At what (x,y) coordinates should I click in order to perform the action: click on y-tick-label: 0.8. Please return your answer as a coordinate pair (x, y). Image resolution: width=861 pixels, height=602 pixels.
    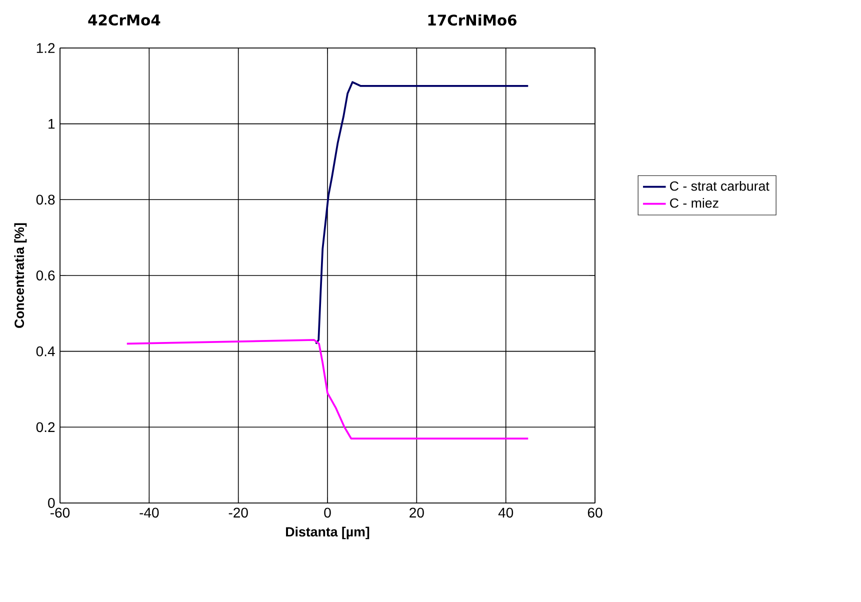
    Looking at the image, I should click on (45, 199).